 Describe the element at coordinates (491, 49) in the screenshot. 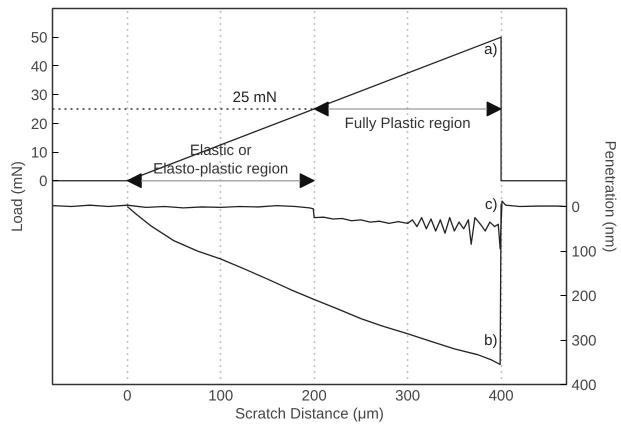

I see `annotation: a)` at that location.